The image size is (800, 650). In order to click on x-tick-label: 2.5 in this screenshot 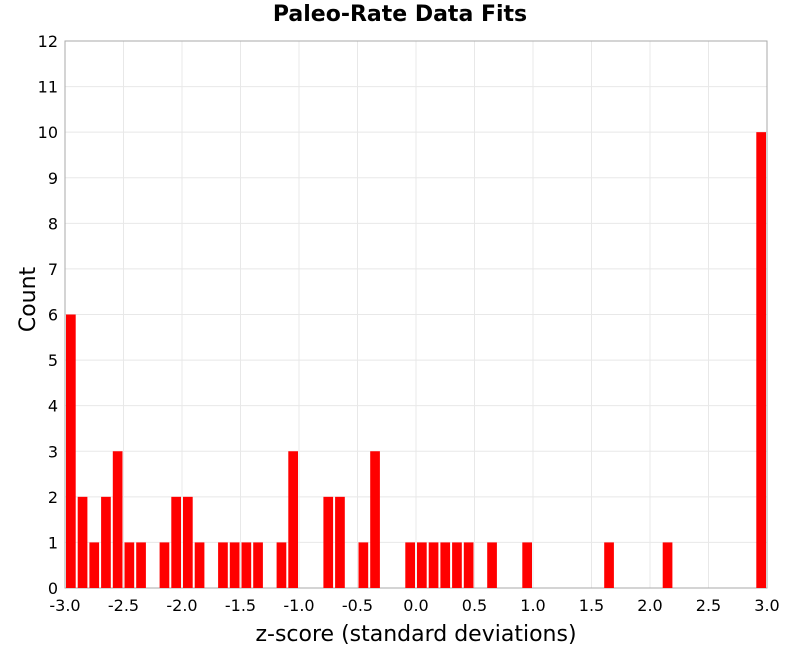, I will do `click(708, 605)`.